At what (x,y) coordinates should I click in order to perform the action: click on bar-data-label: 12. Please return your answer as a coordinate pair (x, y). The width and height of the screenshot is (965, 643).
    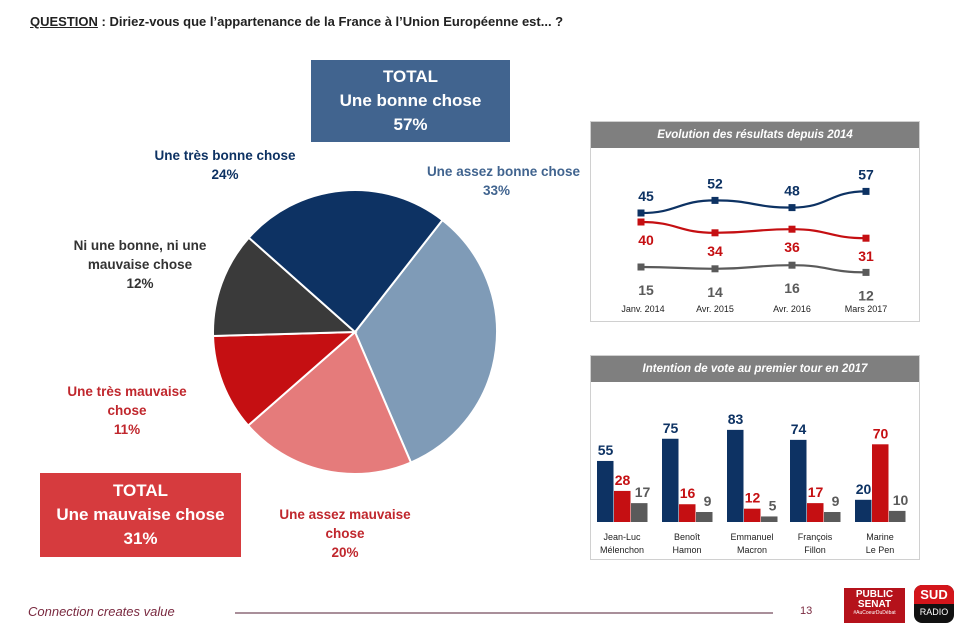
    Looking at the image, I should click on (753, 498).